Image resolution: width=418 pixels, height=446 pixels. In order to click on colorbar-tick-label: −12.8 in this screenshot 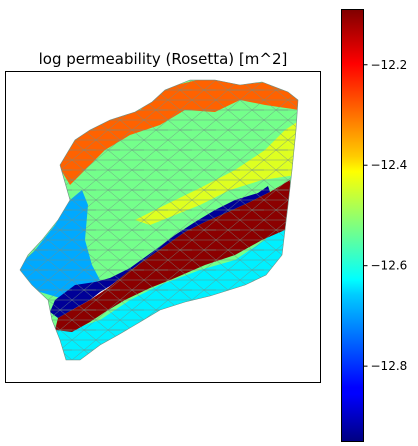, I will do `click(389, 366)`.